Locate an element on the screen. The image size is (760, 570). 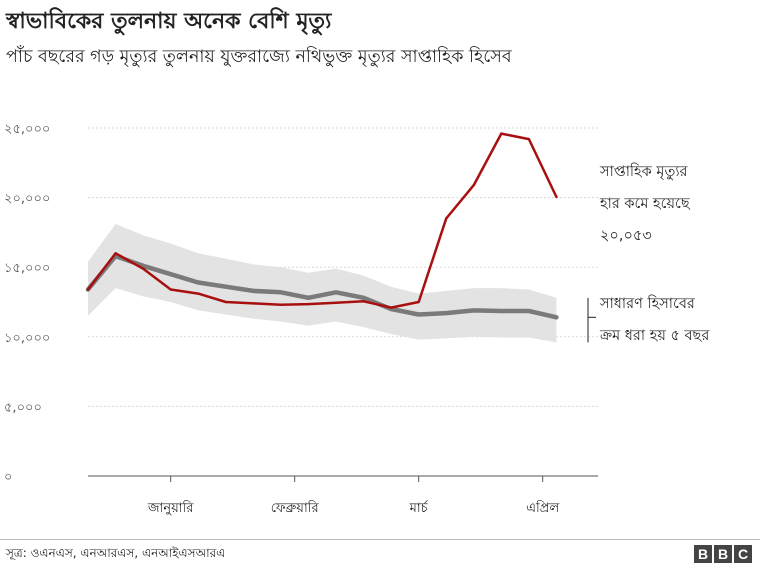
y-tick-label: ১০,০০০ is located at coordinates (27, 338).